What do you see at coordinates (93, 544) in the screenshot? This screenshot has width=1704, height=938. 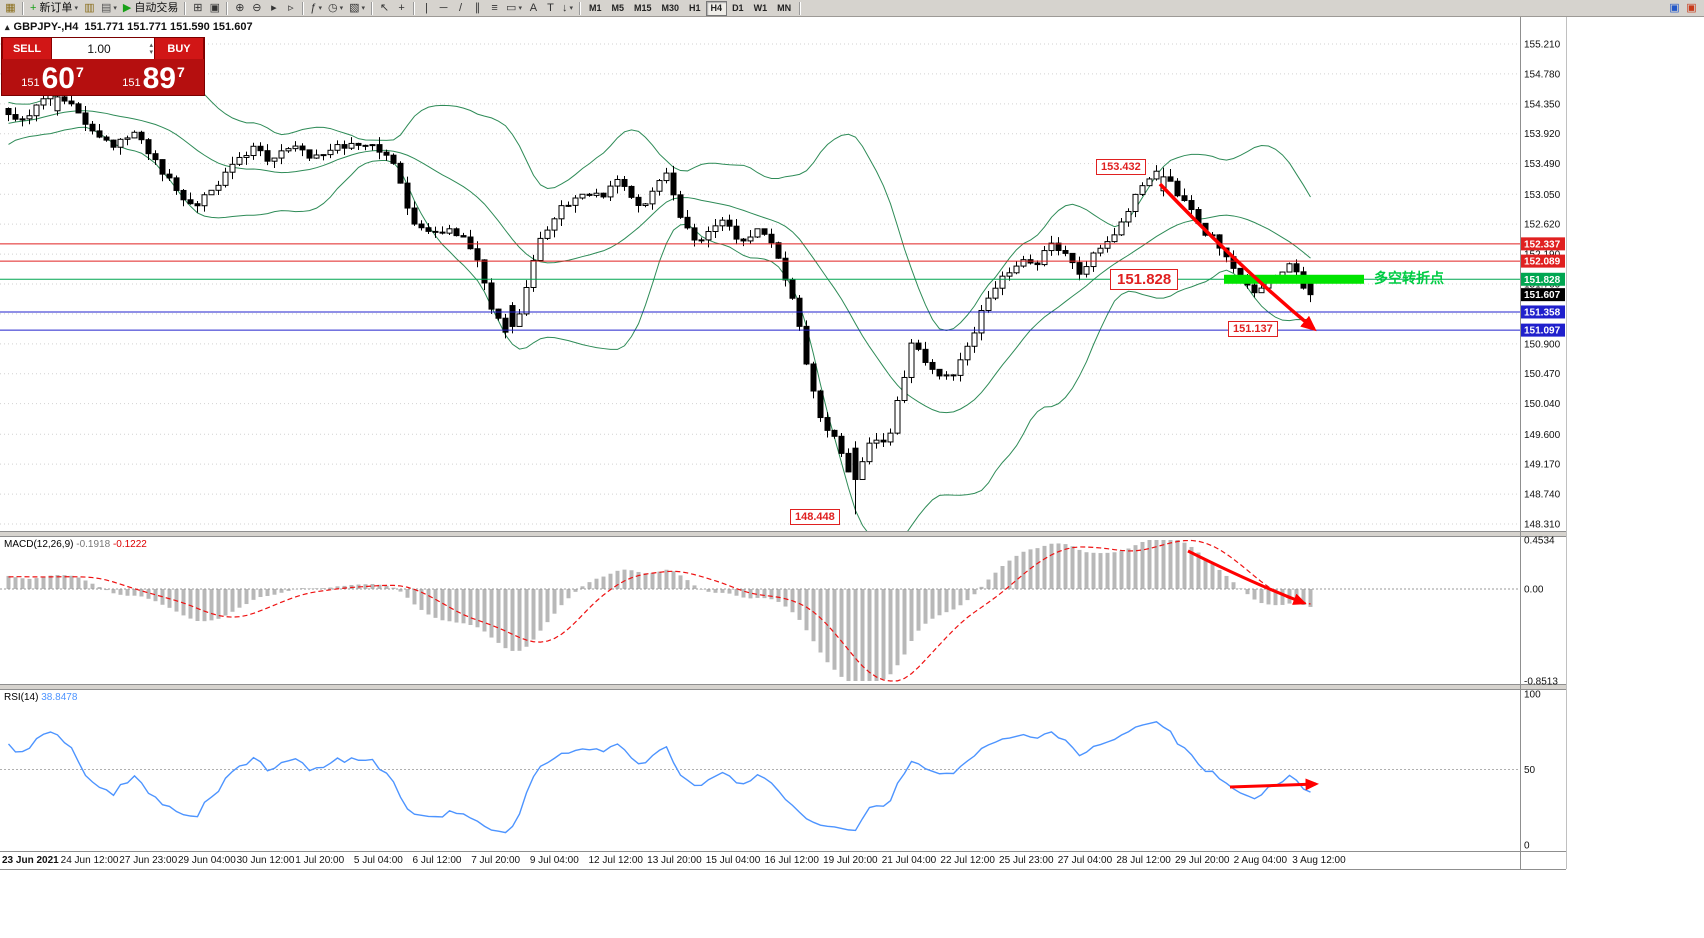 I see `macd-main-value: -0.1918` at bounding box center [93, 544].